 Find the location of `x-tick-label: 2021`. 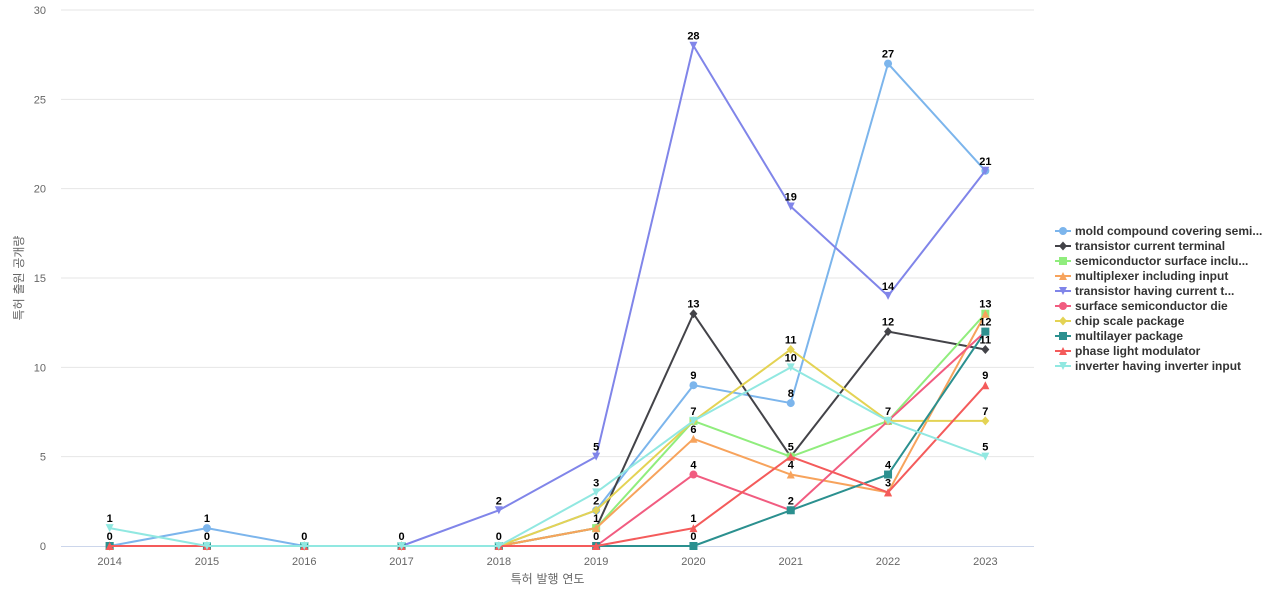

x-tick-label: 2021 is located at coordinates (791, 562).